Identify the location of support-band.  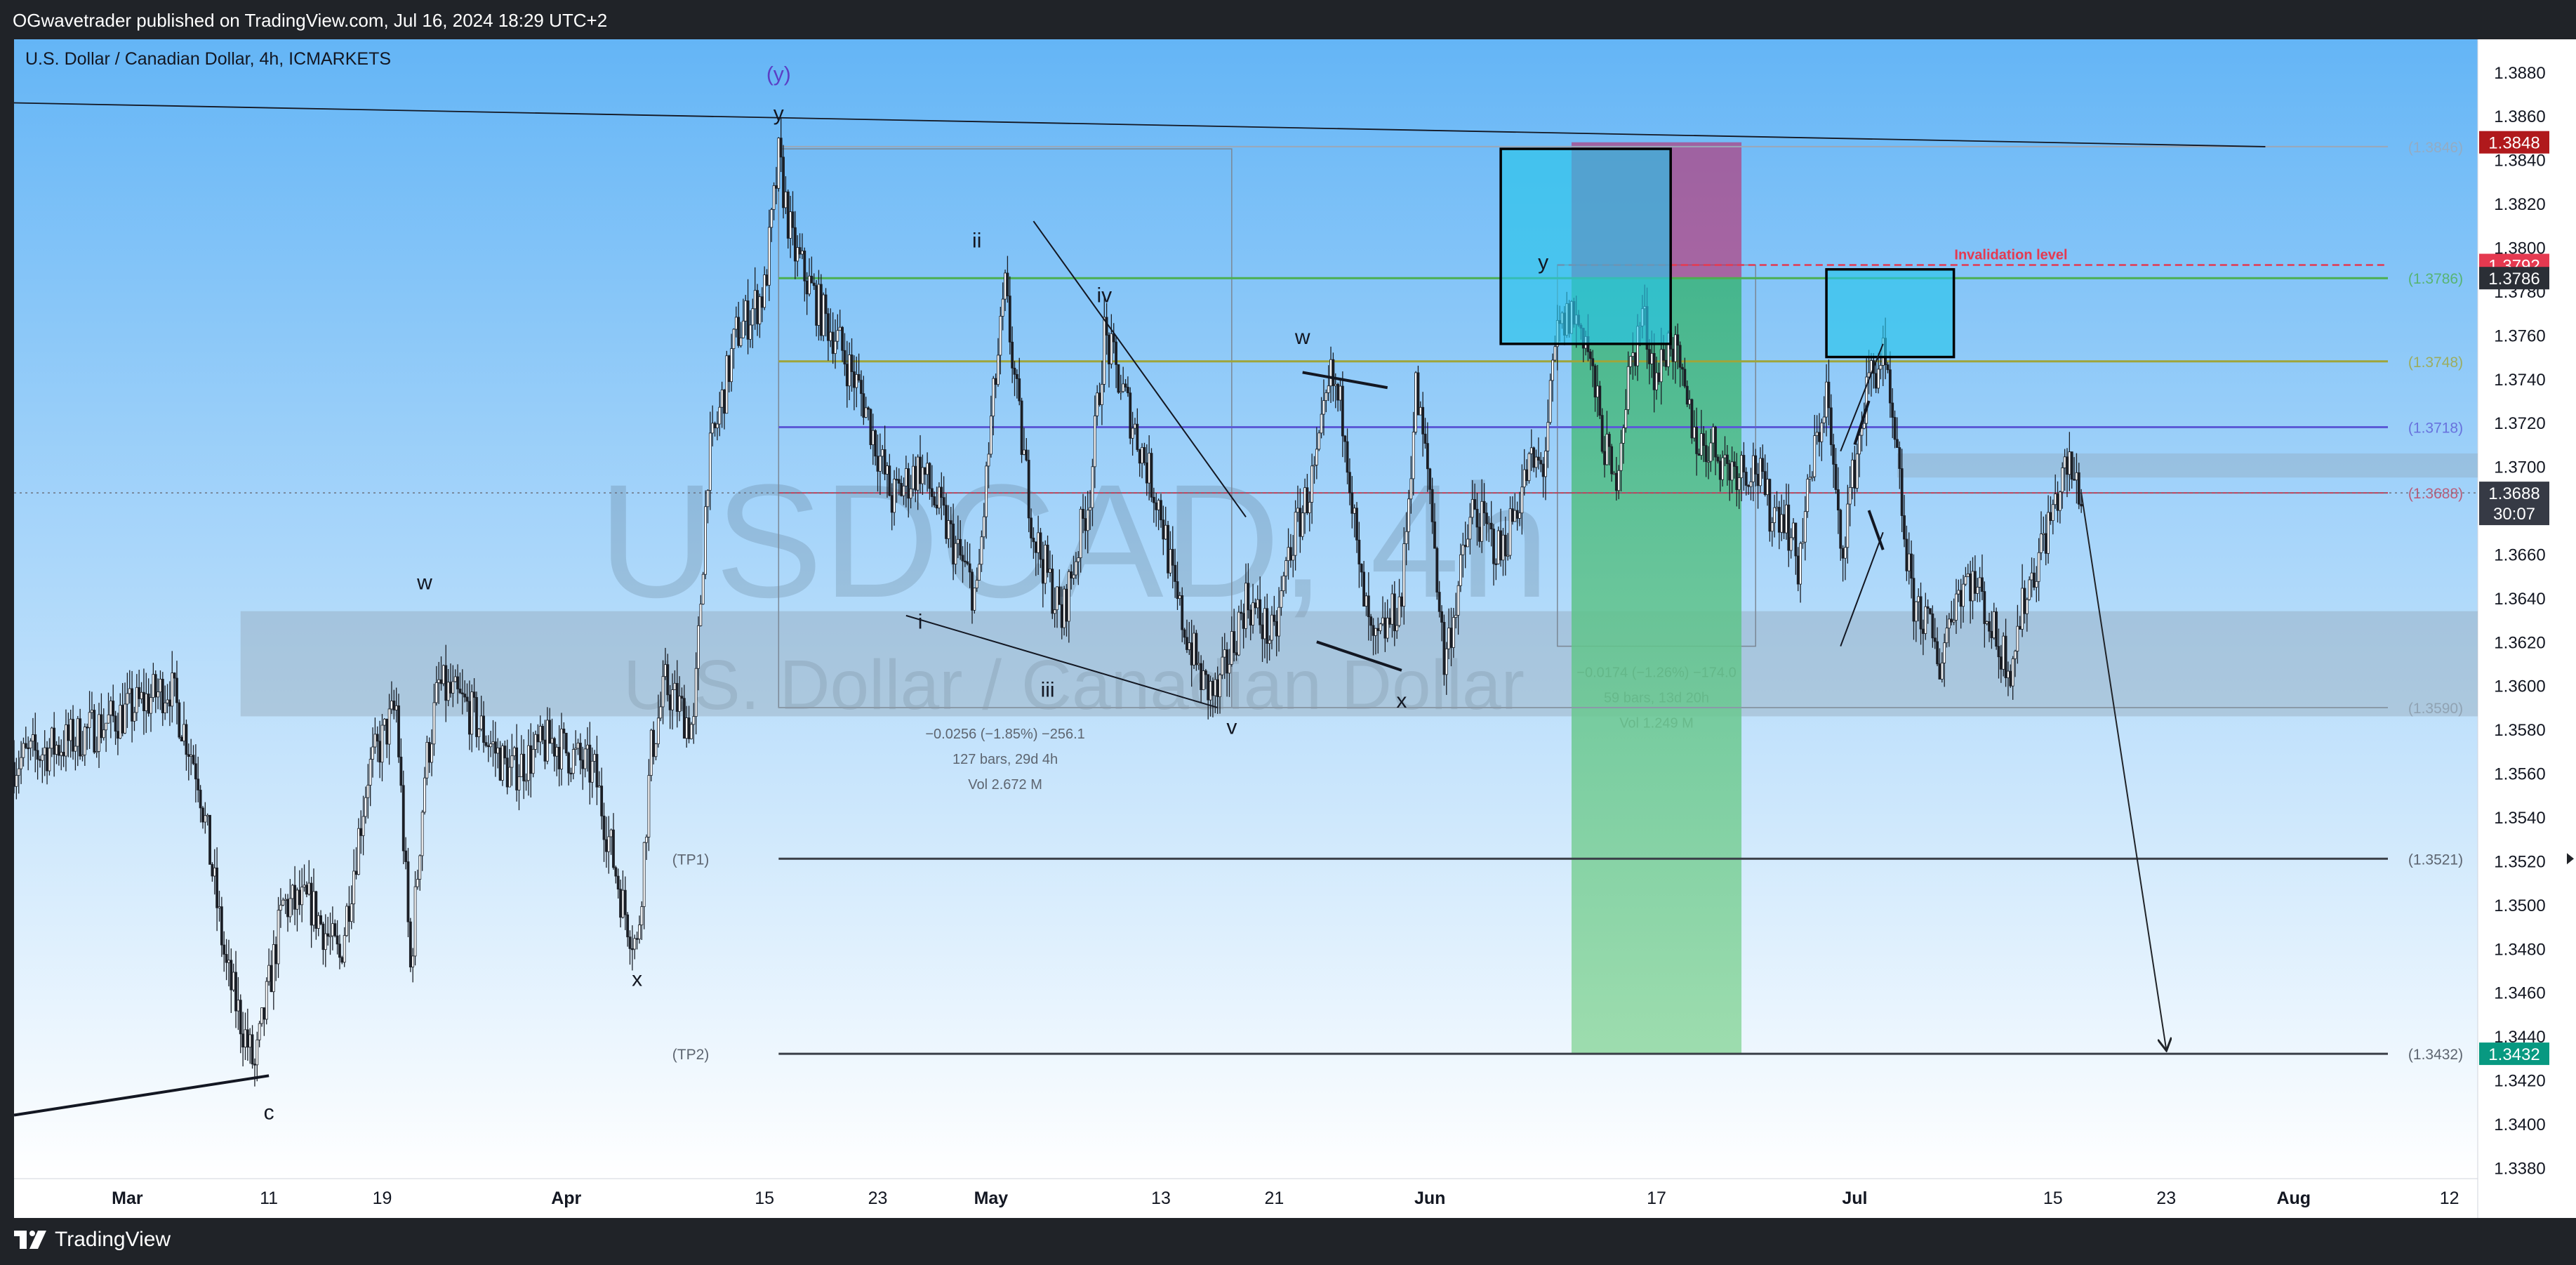
(1359, 664).